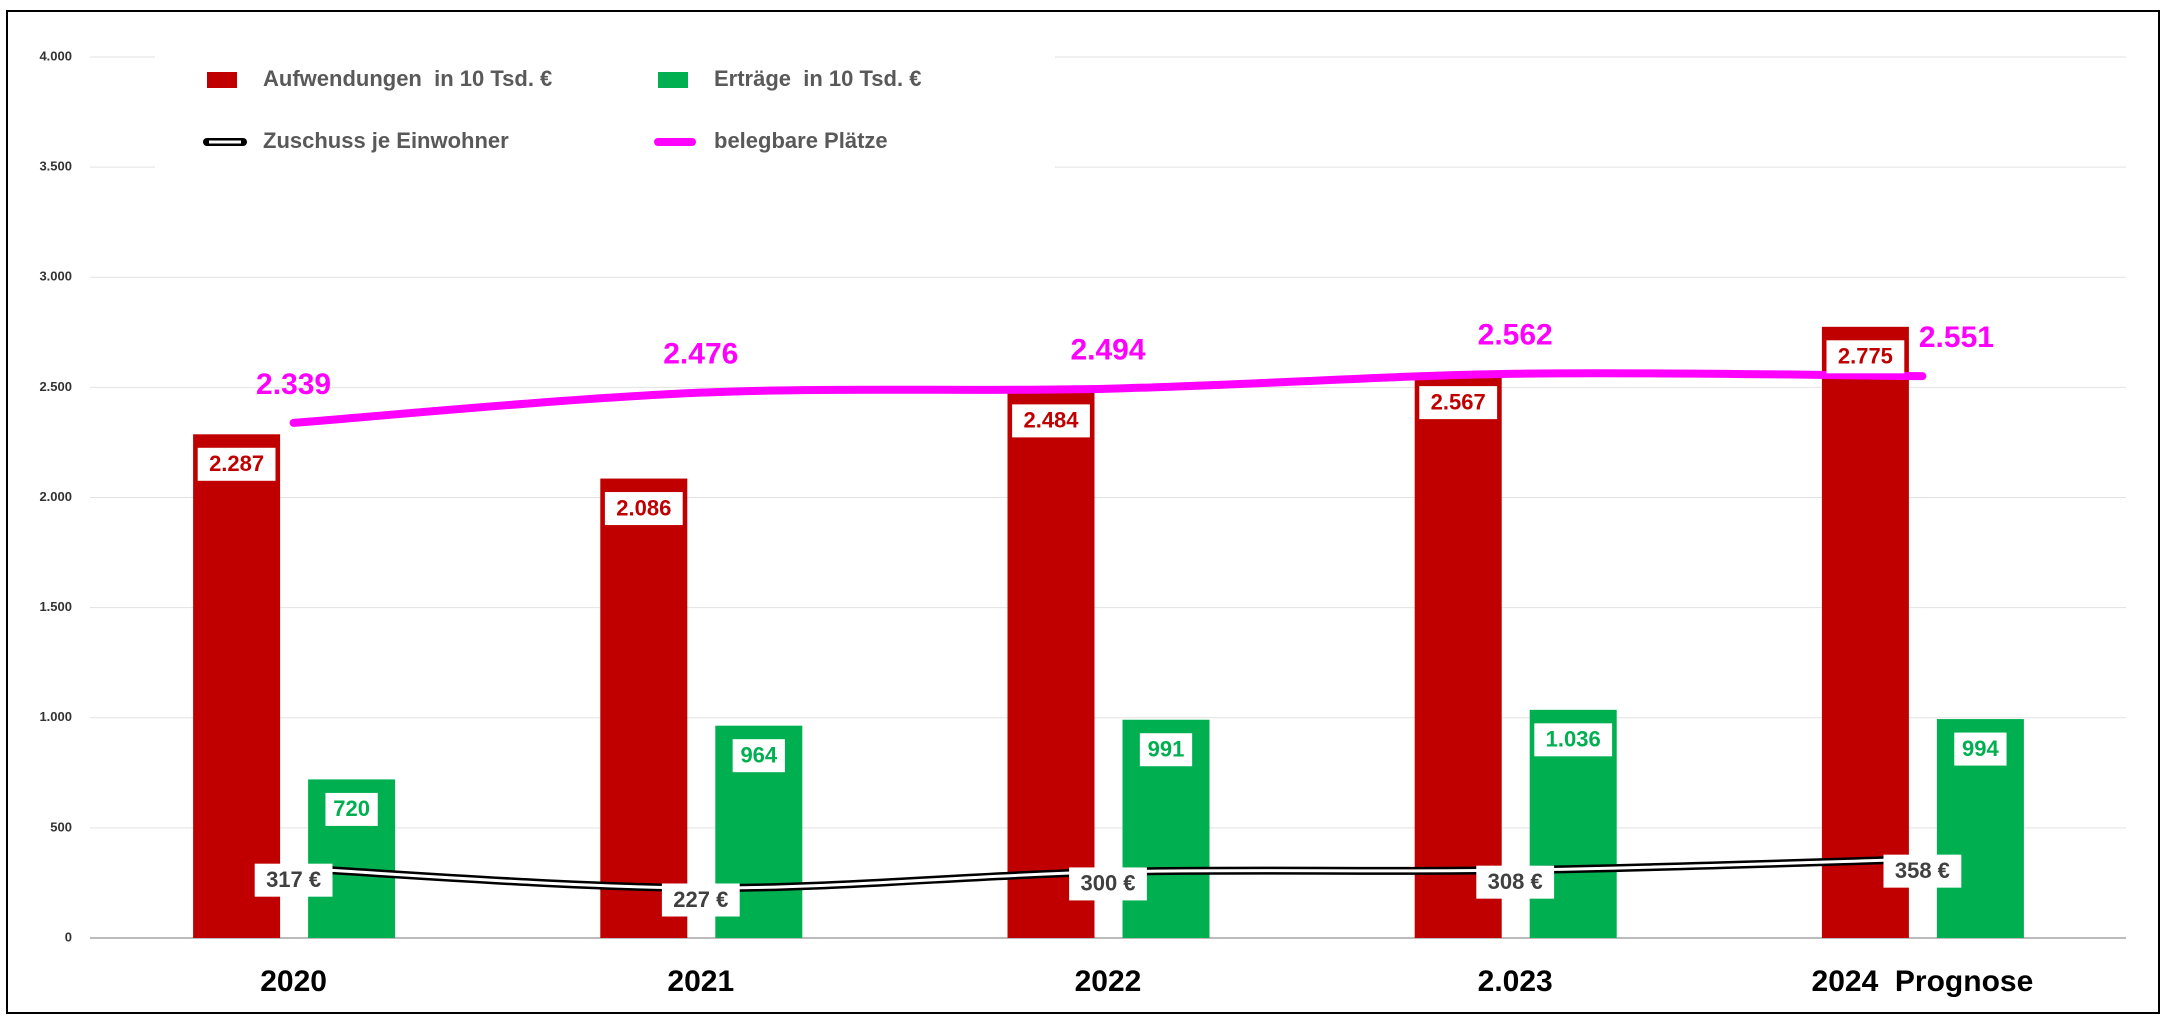  What do you see at coordinates (293, 384) in the screenshot?
I see `data-label: 2.339` at bounding box center [293, 384].